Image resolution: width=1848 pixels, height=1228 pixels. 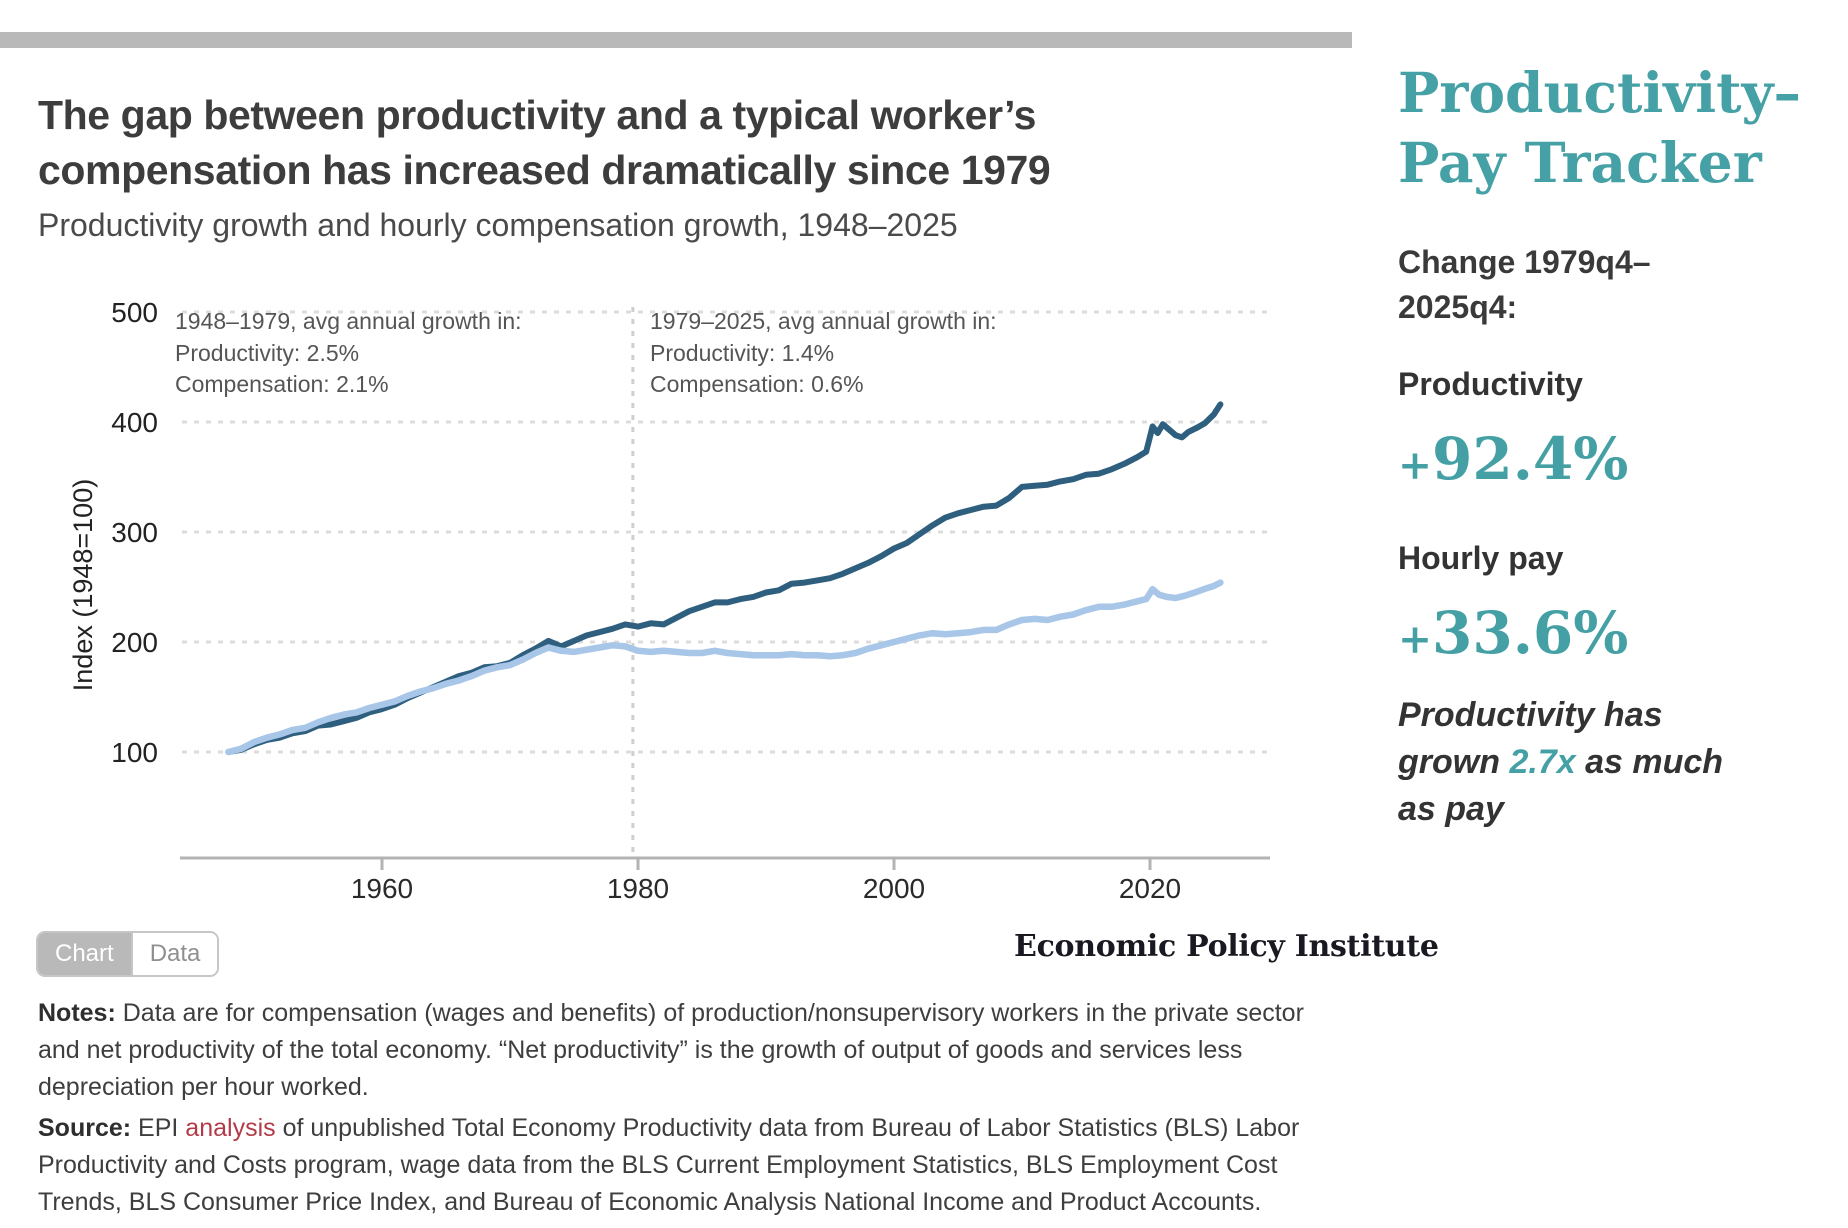 What do you see at coordinates (724, 667) in the screenshot?
I see `compensation-line` at bounding box center [724, 667].